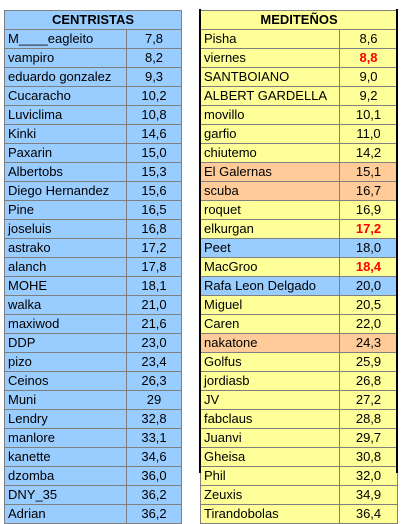  I want to click on name-cell: scuba, so click(270, 191).